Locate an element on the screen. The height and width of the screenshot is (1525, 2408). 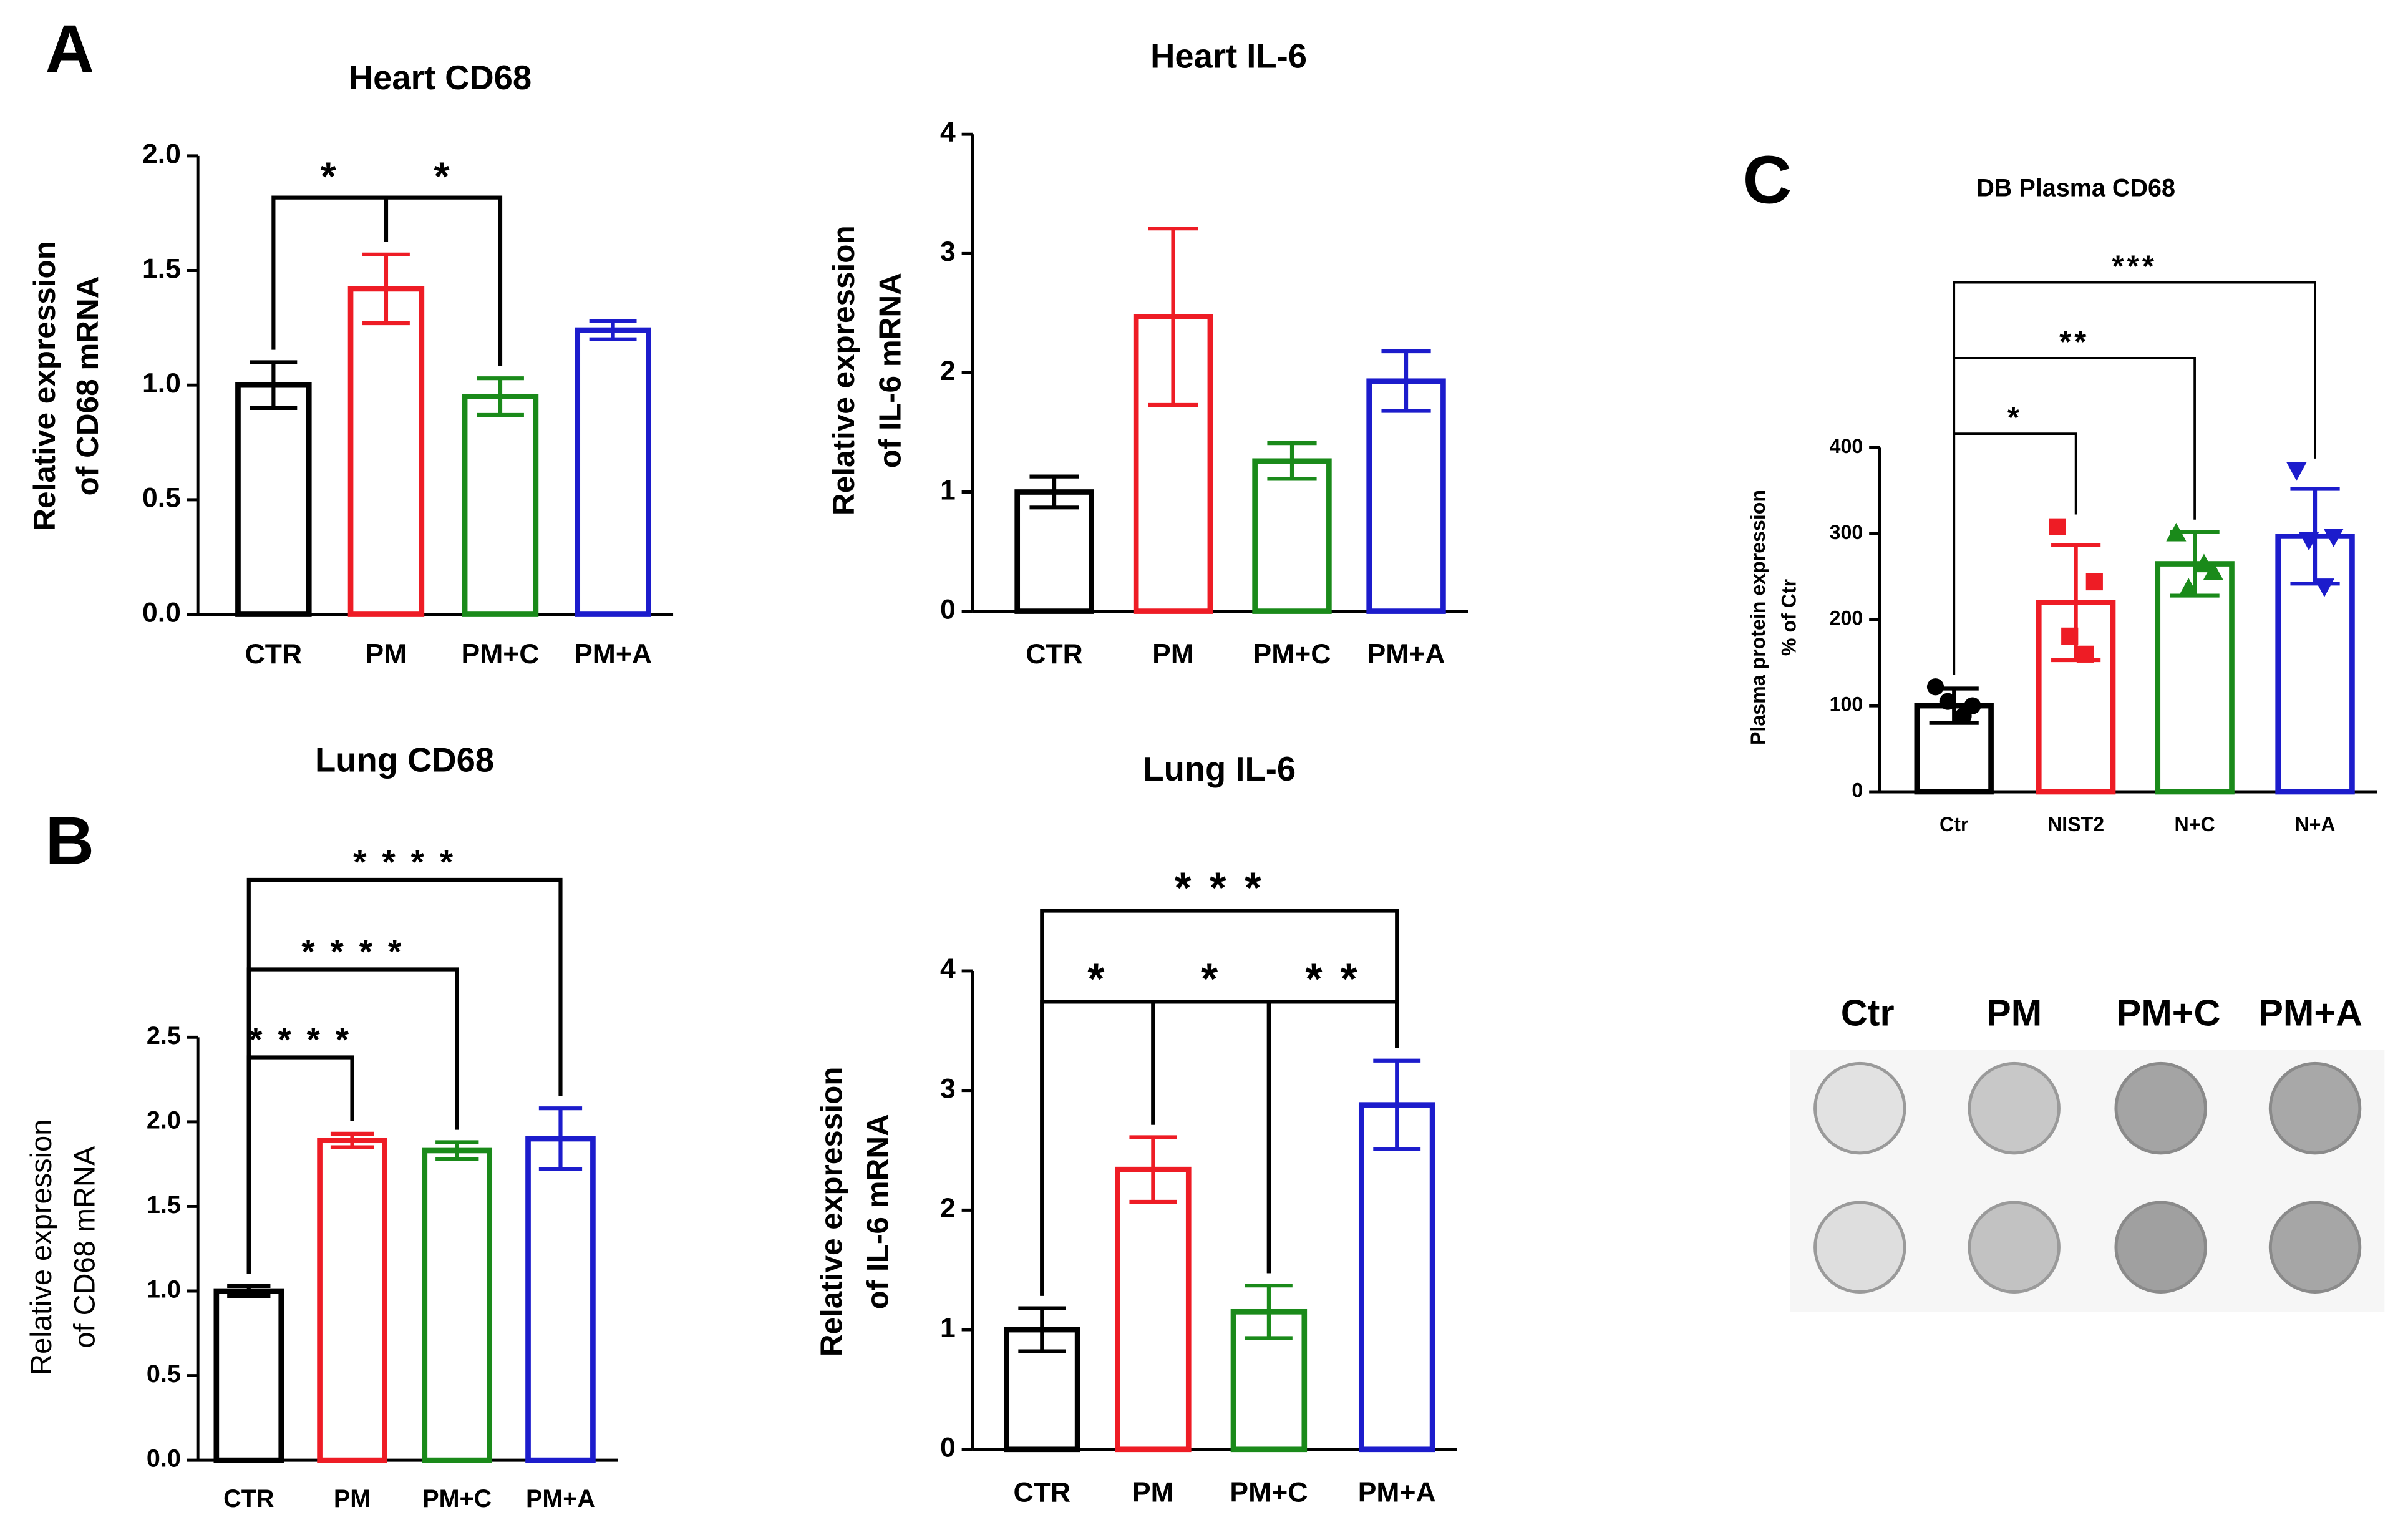
panel-label: C is located at coordinates (1767, 180).